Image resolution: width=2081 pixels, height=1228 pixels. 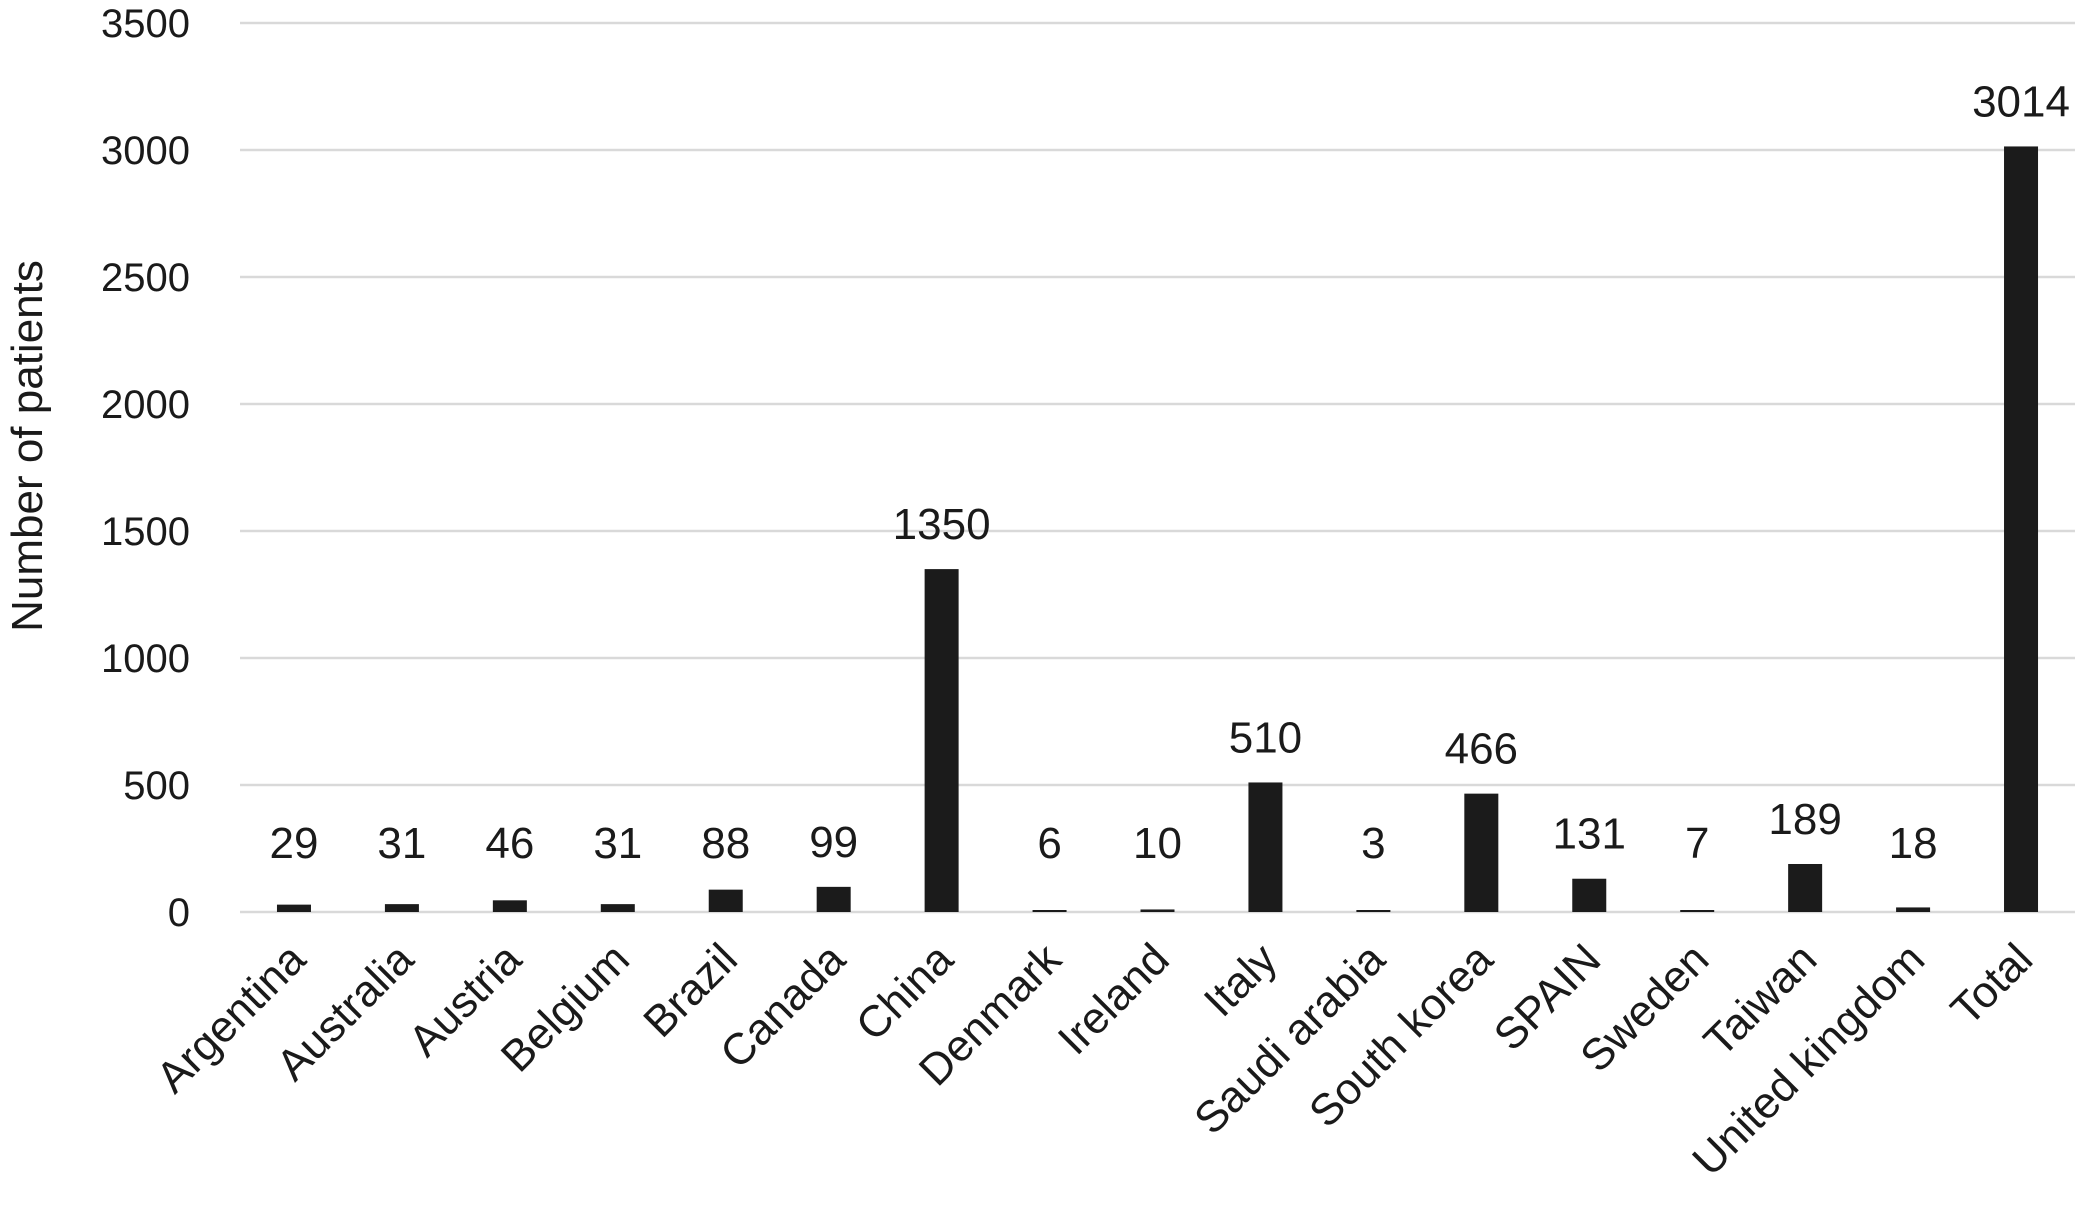 What do you see at coordinates (1157, 843) in the screenshot?
I see `data-label: 10` at bounding box center [1157, 843].